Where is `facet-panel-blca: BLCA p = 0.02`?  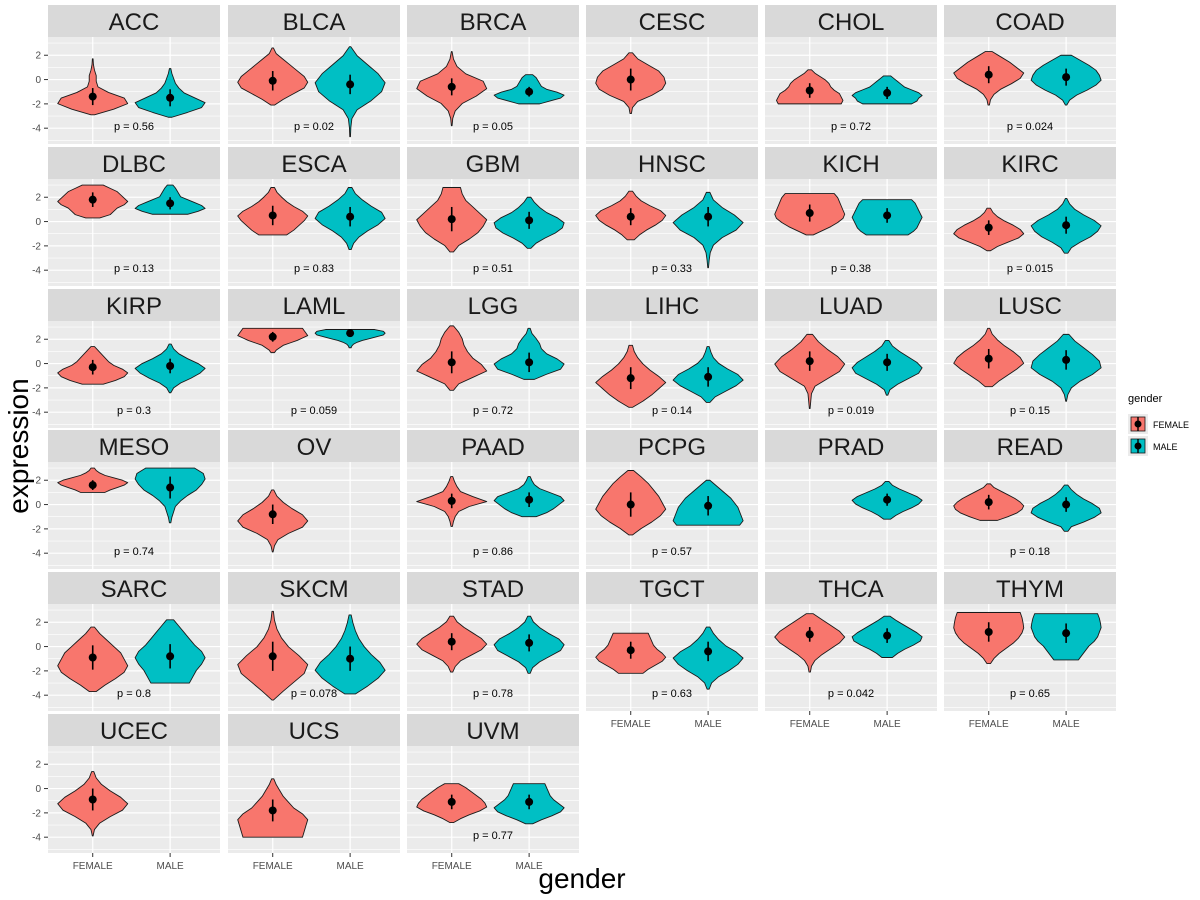 facet-panel-blca: BLCA p = 0.02 is located at coordinates (314, 74).